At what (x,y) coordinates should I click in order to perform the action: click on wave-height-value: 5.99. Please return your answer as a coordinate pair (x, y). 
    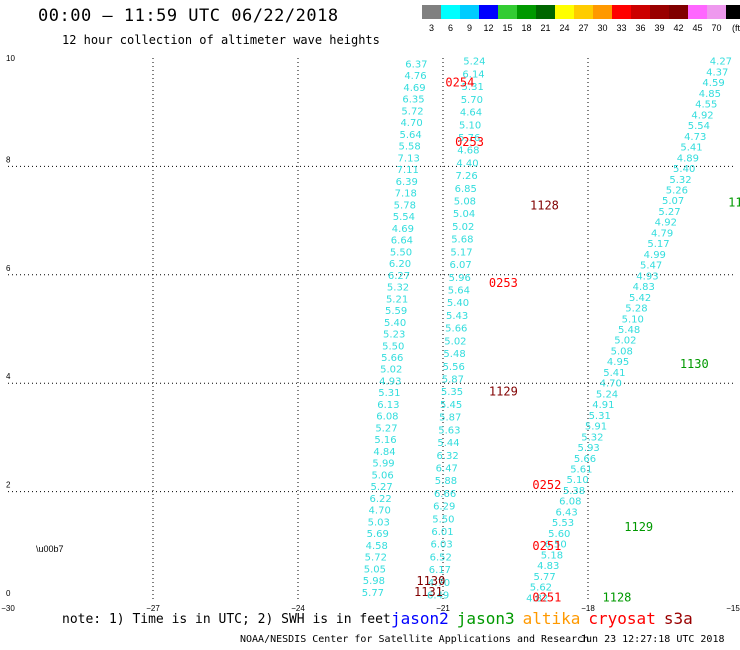
    Looking at the image, I should click on (383, 464).